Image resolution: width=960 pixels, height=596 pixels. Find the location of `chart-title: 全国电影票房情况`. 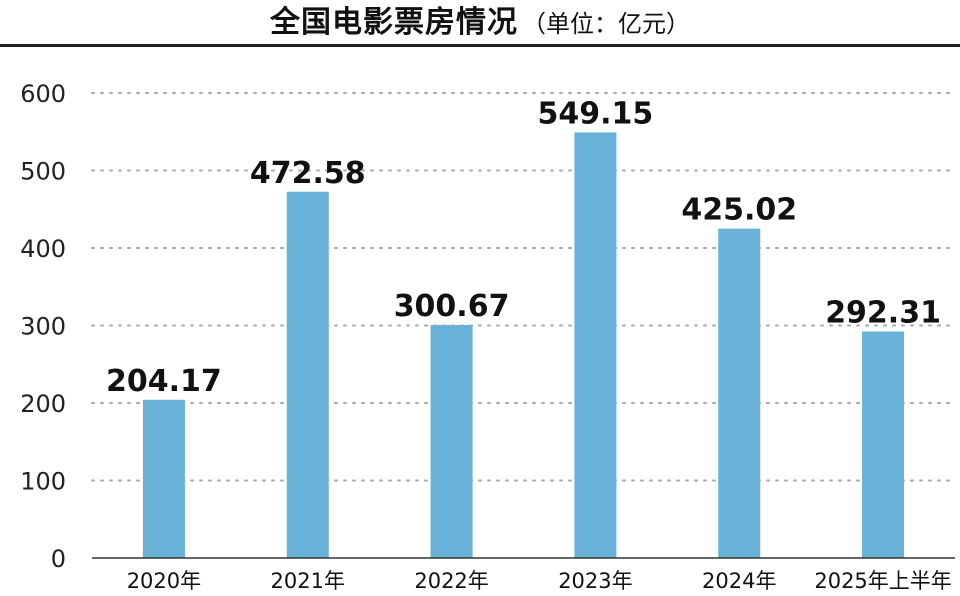

chart-title: 全国电影票房情况 is located at coordinates (394, 22).